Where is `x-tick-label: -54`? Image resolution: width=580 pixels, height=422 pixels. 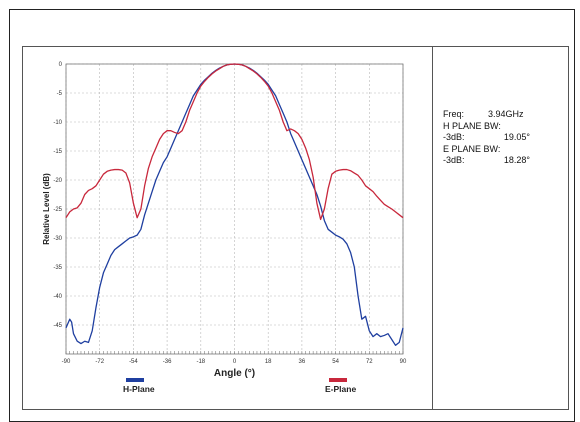
x-tick-label: -54 is located at coordinates (133, 362).